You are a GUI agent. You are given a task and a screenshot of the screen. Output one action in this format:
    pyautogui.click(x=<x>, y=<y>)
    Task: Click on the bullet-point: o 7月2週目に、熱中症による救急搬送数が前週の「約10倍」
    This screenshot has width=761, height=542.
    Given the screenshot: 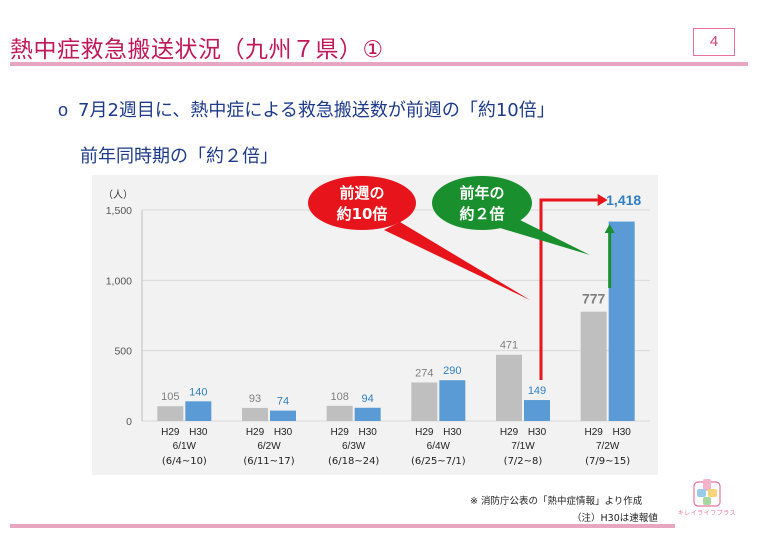 What is the action you would take?
    pyautogui.click(x=306, y=109)
    